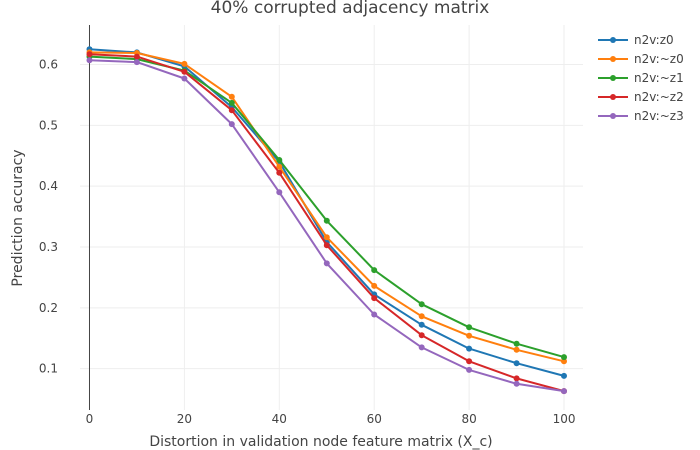 This screenshot has width=700, height=450. I want to click on legend-label: n2v:~z0, so click(659, 59).